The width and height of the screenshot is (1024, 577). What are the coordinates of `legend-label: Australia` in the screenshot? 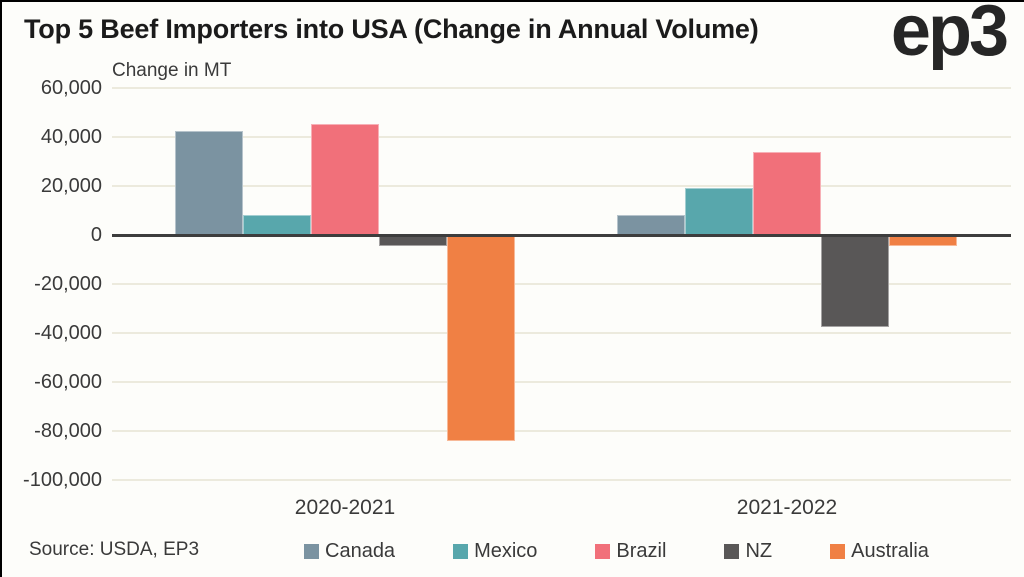 It's located at (890, 550).